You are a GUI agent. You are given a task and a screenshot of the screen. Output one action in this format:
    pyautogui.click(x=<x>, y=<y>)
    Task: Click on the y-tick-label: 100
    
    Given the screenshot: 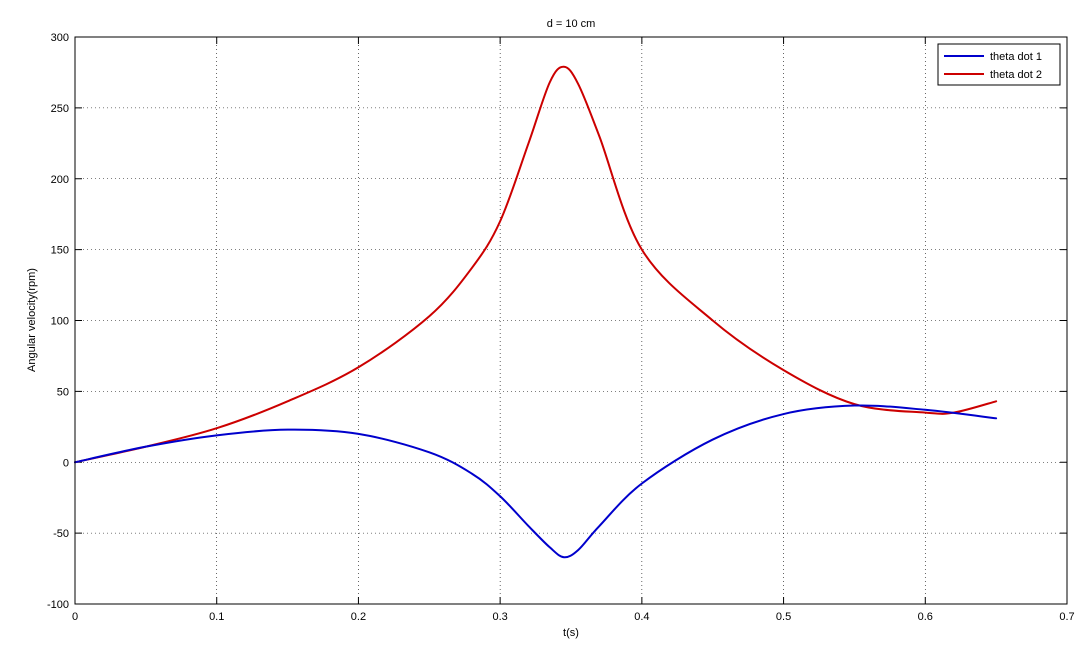 What is the action you would take?
    pyautogui.click(x=60, y=322)
    